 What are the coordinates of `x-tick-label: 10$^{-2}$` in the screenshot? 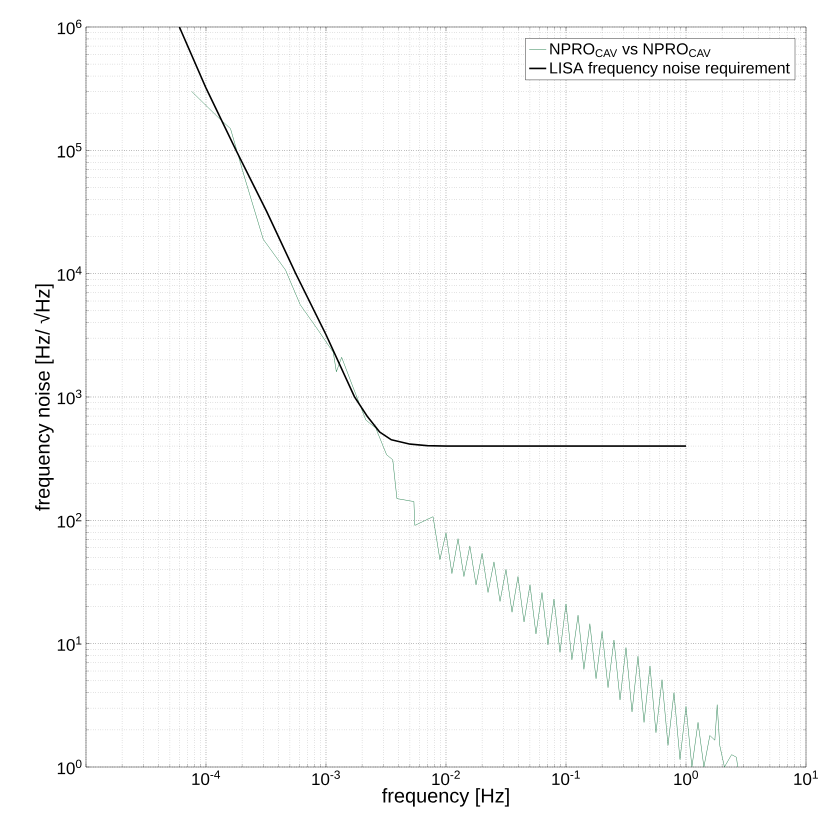 It's located at (446, 778).